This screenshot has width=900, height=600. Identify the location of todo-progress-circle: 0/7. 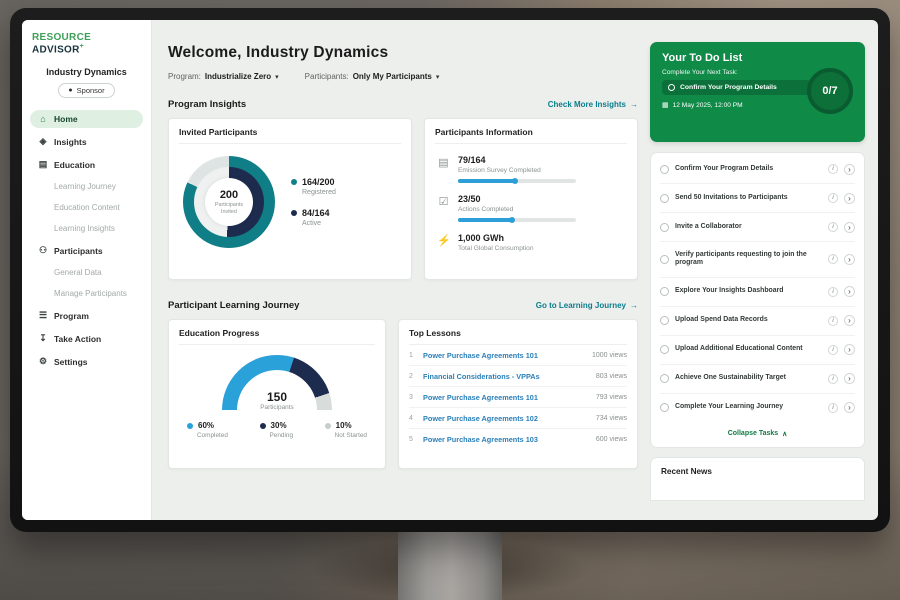
(830, 91).